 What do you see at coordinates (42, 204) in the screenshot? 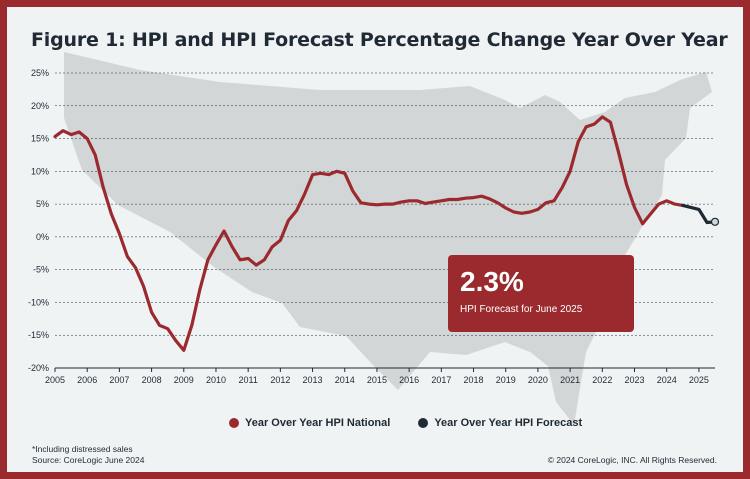
I see `y-tick-label: 5%` at bounding box center [42, 204].